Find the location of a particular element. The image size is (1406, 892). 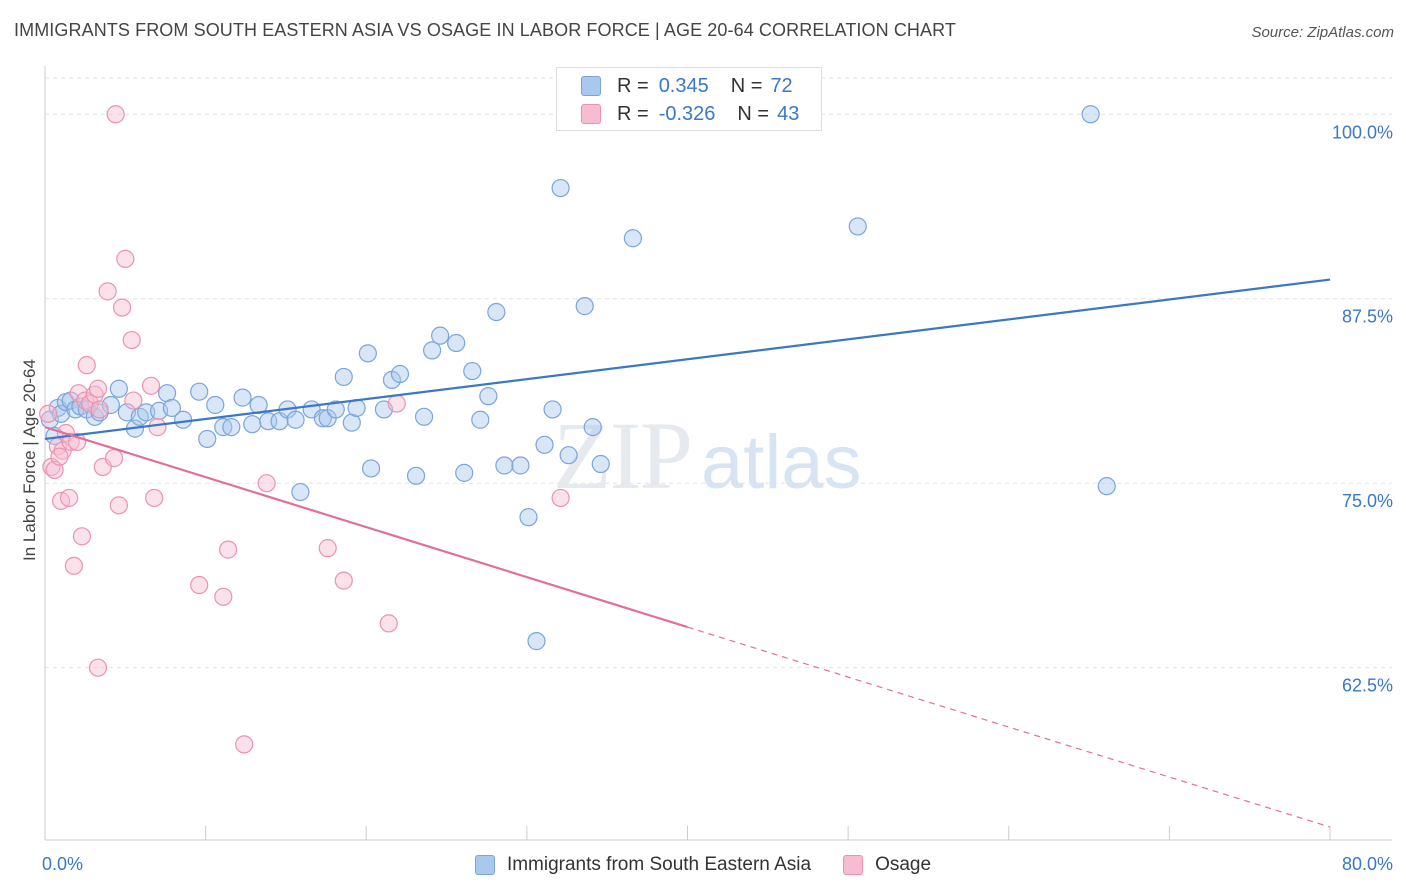

legend-label: Immigrants from South Eastern Asia is located at coordinates (659, 864).